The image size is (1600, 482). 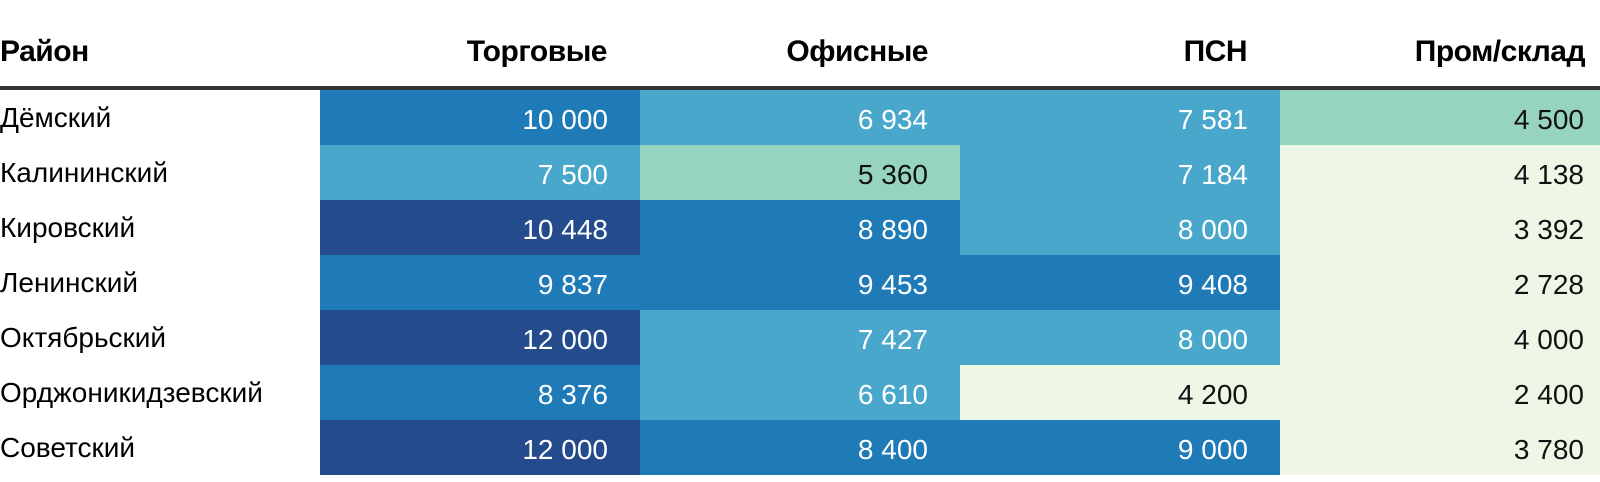 What do you see at coordinates (1440, 282) in the screenshot?
I see `heat-cell: 2 728` at bounding box center [1440, 282].